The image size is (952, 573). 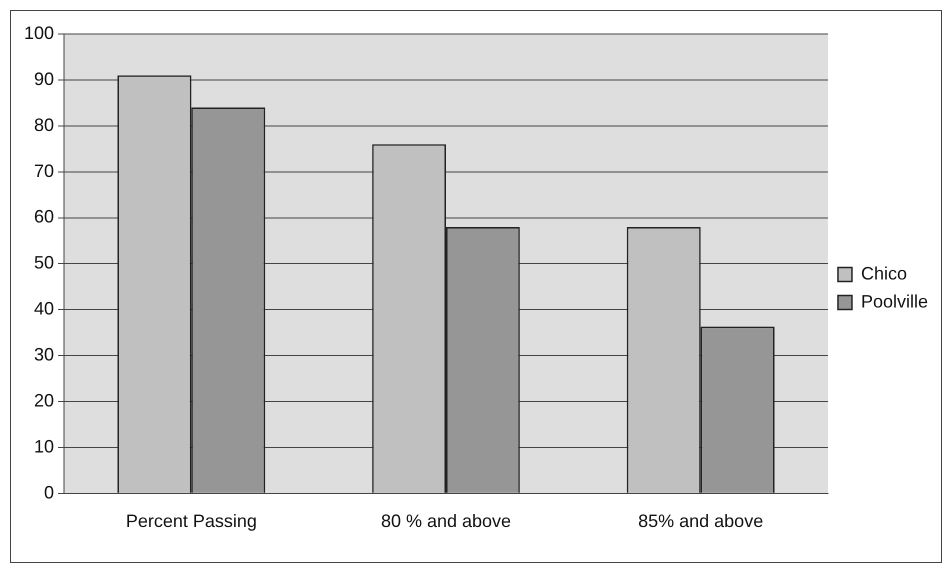 What do you see at coordinates (701, 521) in the screenshot?
I see `x-tick-label: 85% and above` at bounding box center [701, 521].